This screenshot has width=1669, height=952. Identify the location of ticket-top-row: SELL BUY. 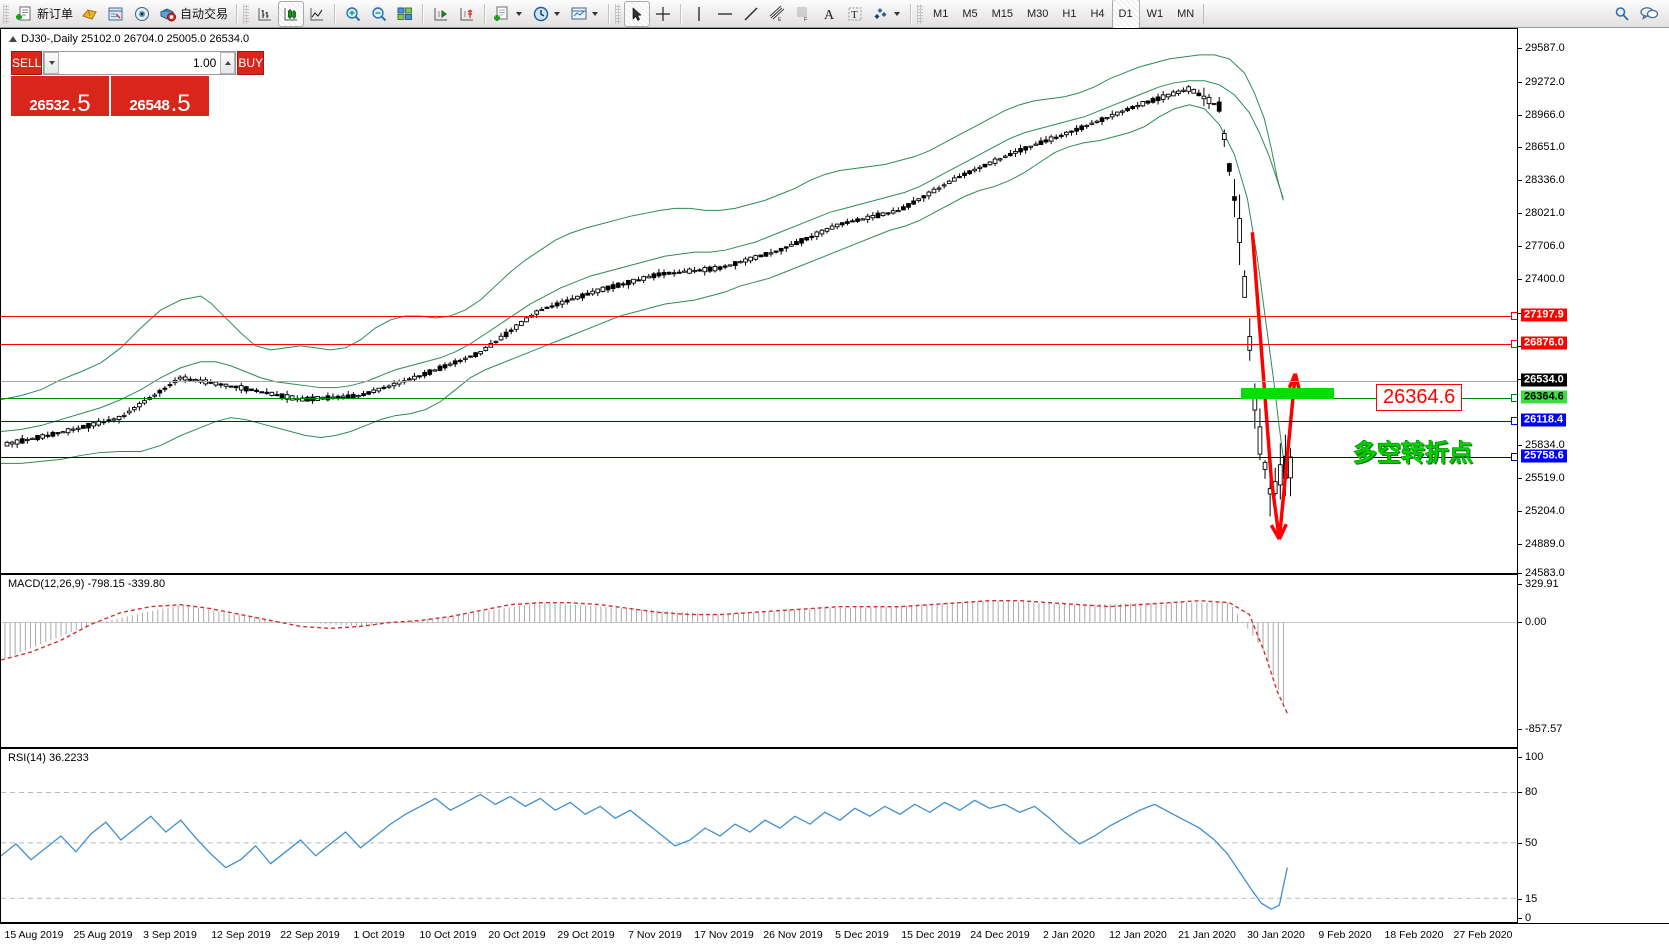
(138, 63).